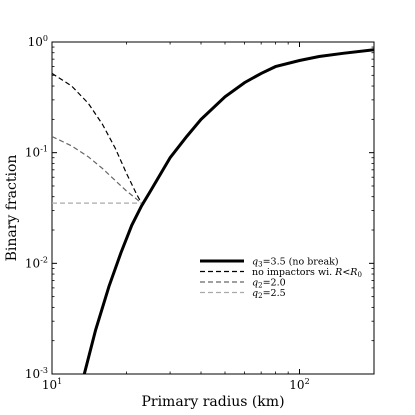 The width and height of the screenshot is (415, 415). Describe the element at coordinates (269, 294) in the screenshot. I see `legend-label-4: q2=2.5` at that location.